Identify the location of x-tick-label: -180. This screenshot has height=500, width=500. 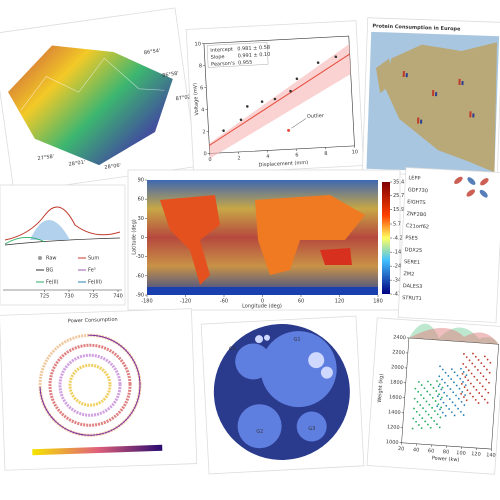
(146, 302).